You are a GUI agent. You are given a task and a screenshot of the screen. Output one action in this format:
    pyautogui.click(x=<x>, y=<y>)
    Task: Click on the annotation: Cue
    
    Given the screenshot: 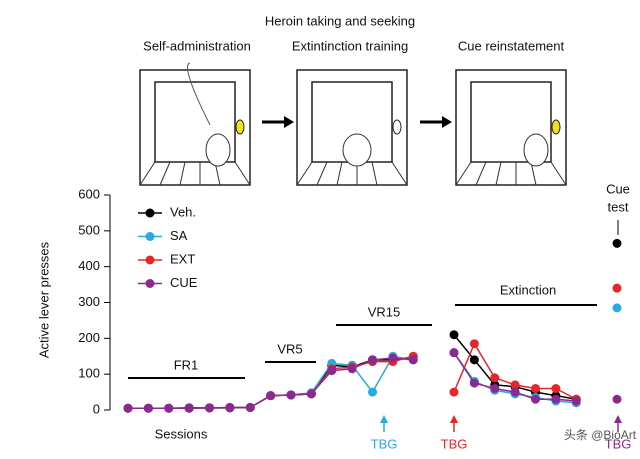 What is the action you would take?
    pyautogui.click(x=618, y=188)
    